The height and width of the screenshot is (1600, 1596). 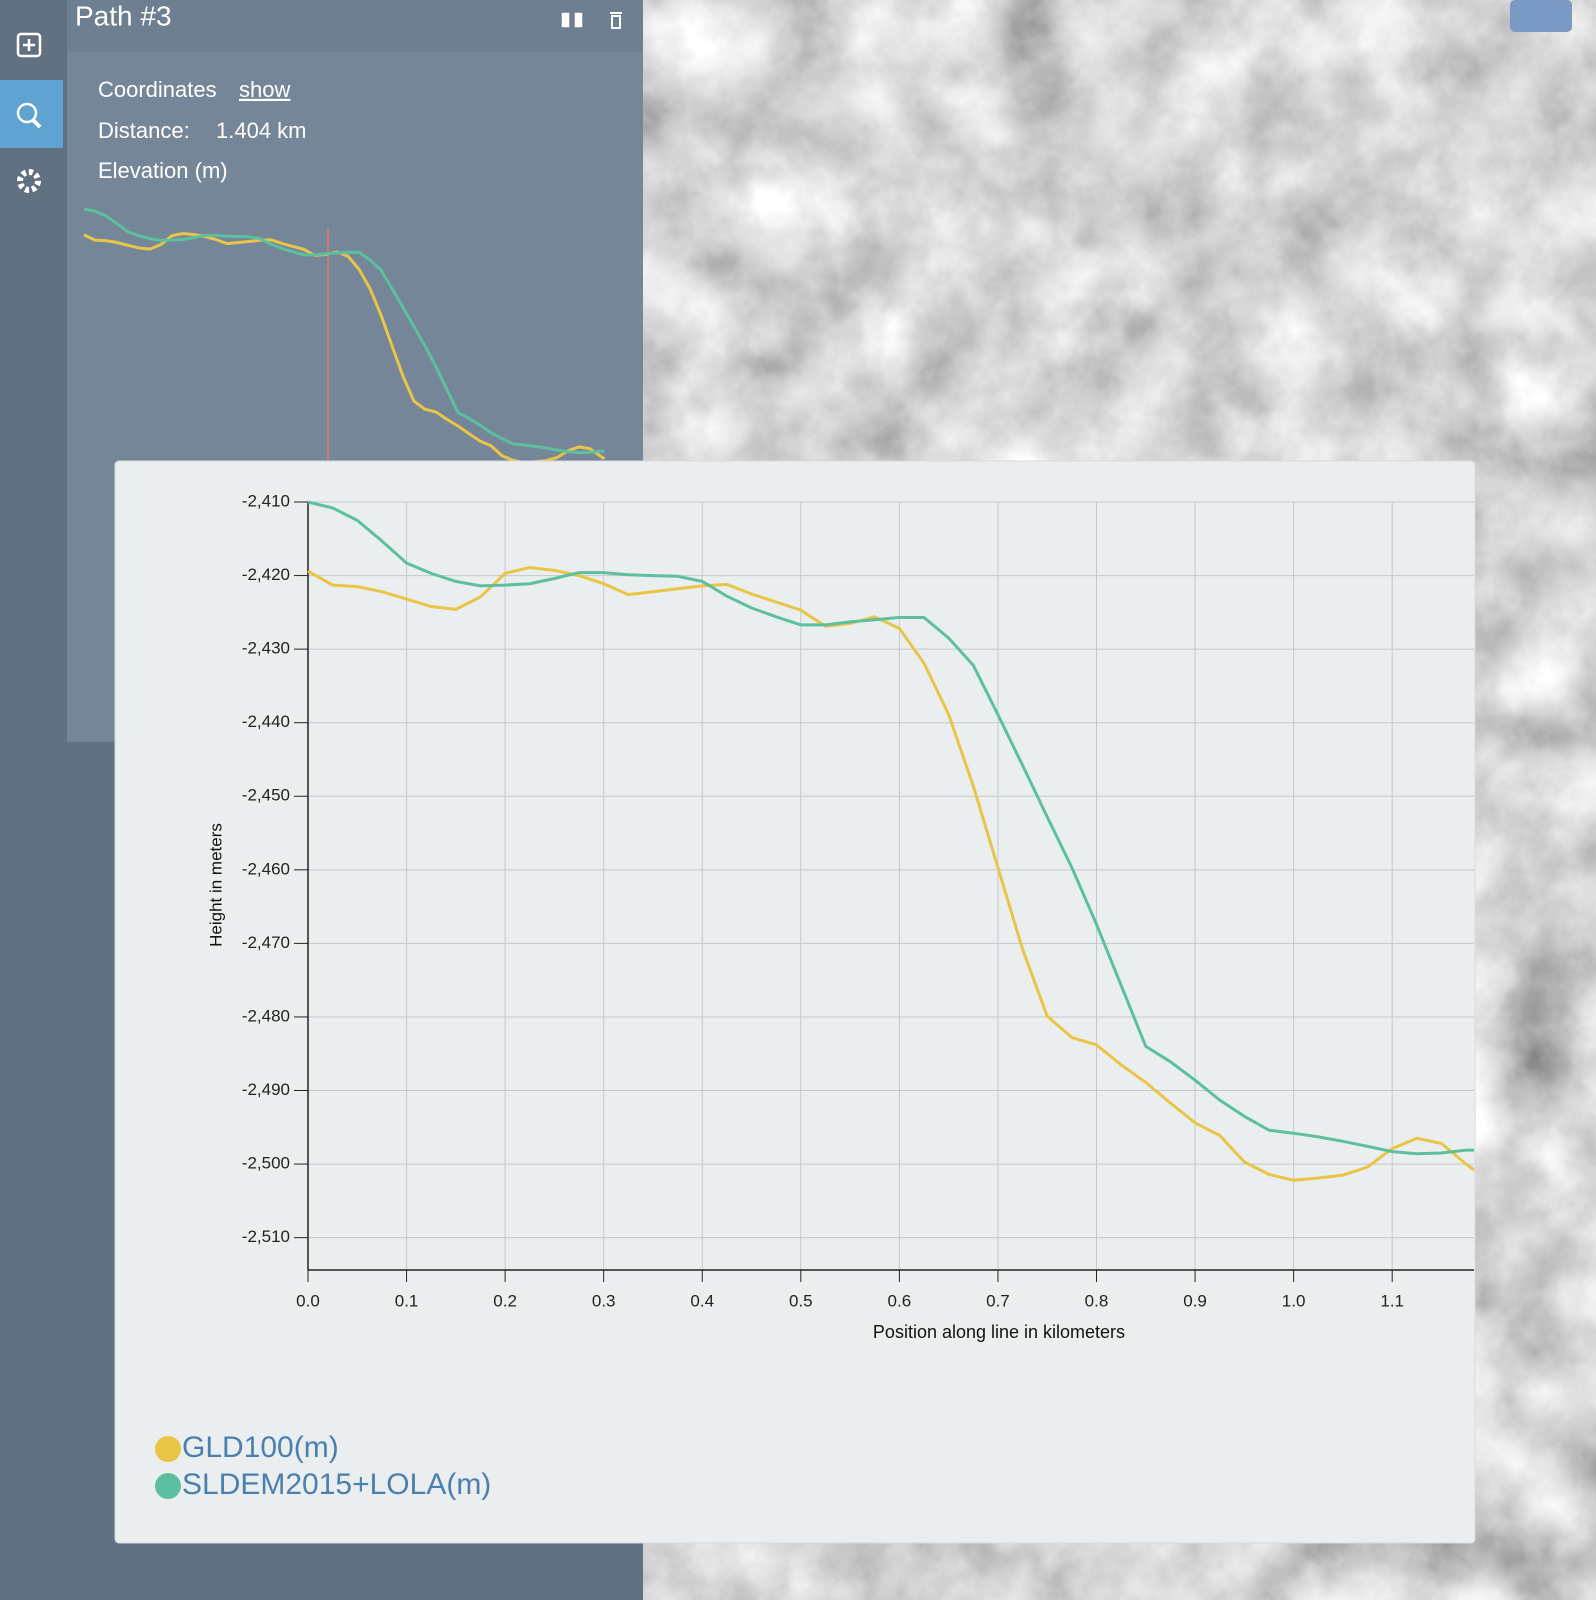 What do you see at coordinates (900, 1300) in the screenshot?
I see `x-tick-label: 0.6` at bounding box center [900, 1300].